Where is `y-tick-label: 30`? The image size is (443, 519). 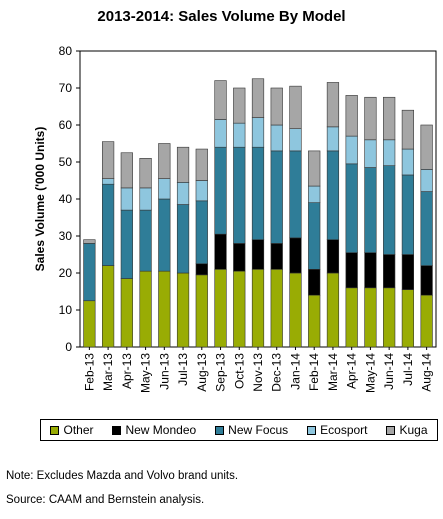
y-tick-label: 30 is located at coordinates (66, 236).